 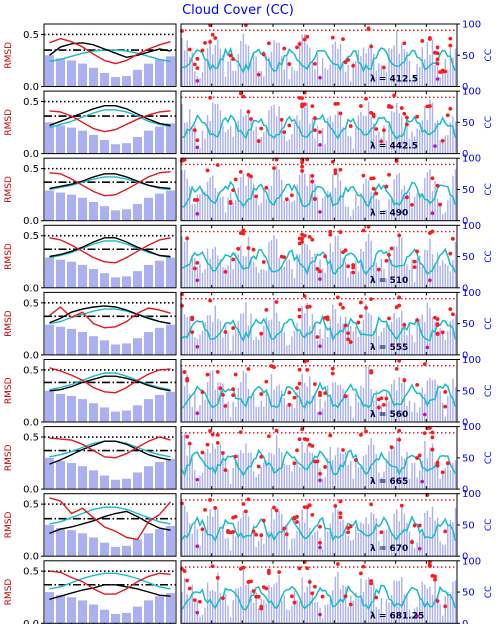 What do you see at coordinates (489, 122) in the screenshot?
I see `cc-axis-label: CC` at bounding box center [489, 122].